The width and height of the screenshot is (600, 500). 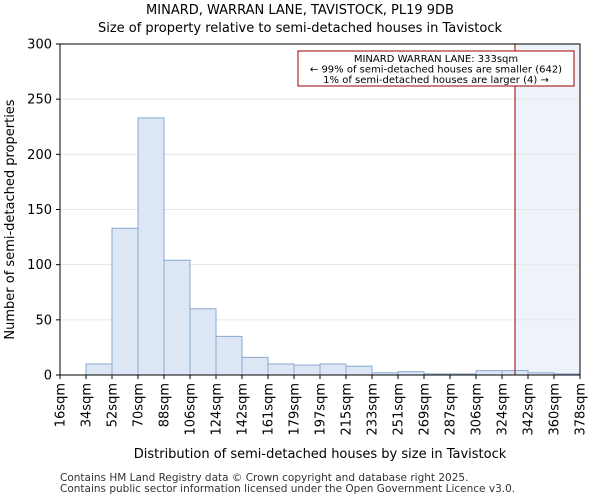 I want to click on x-tick-label: 197sqm, so click(x=321, y=409).